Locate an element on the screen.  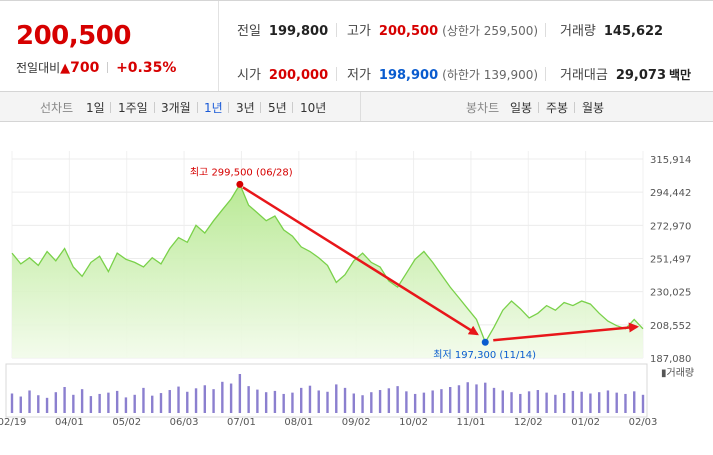
up-triangle-icon: ▲ is located at coordinates (65, 68).